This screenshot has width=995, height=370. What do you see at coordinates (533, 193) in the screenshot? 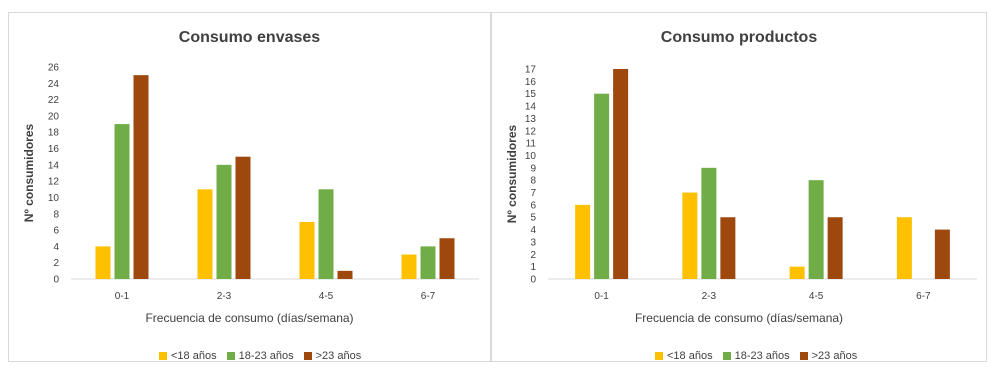
I see `y-tick-label: 7` at bounding box center [533, 193].